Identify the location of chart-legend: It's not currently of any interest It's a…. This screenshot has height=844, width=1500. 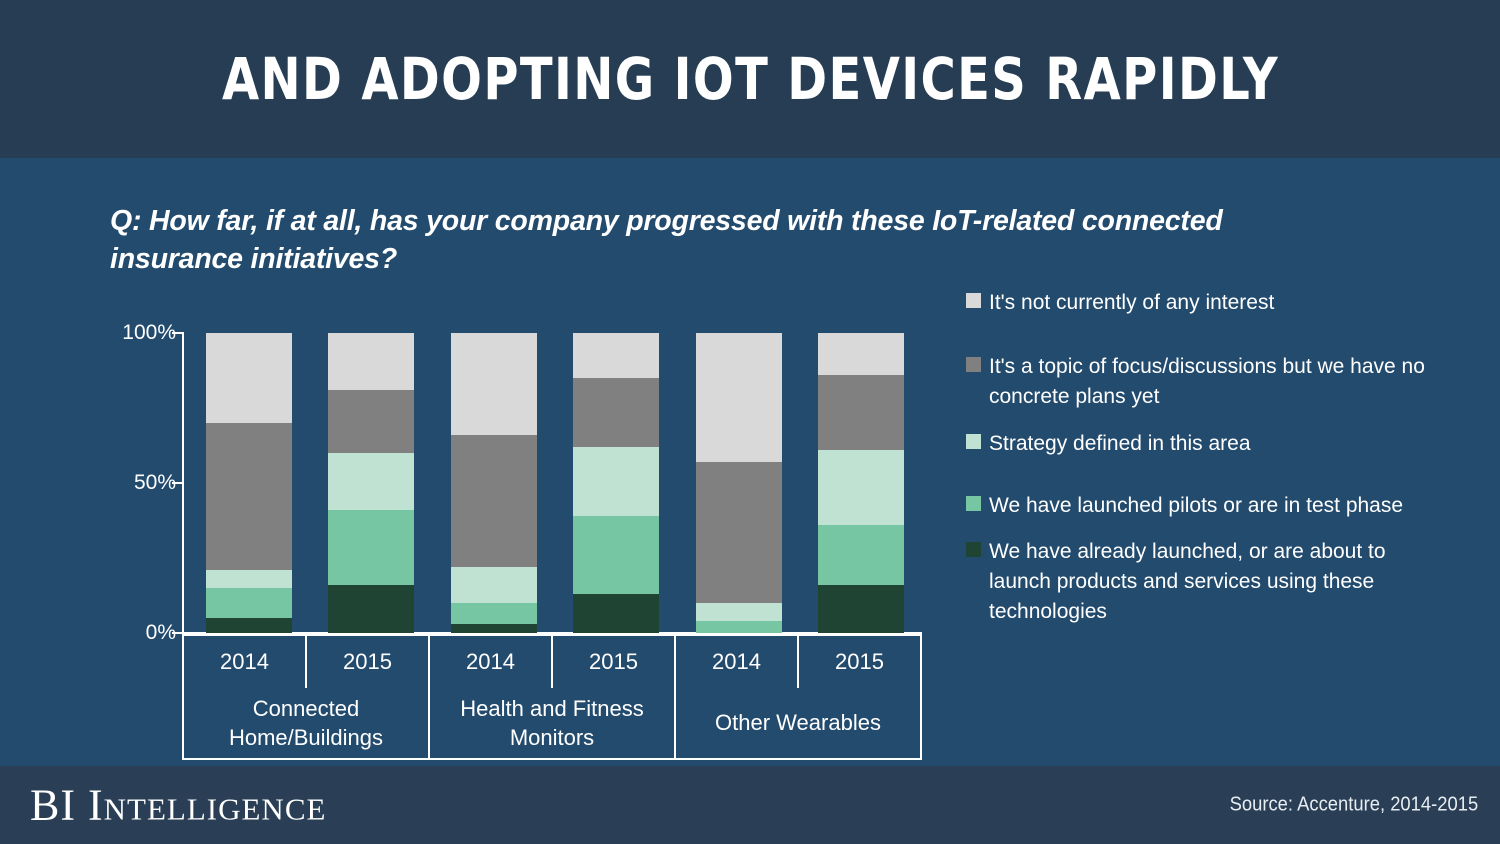
(1201, 457).